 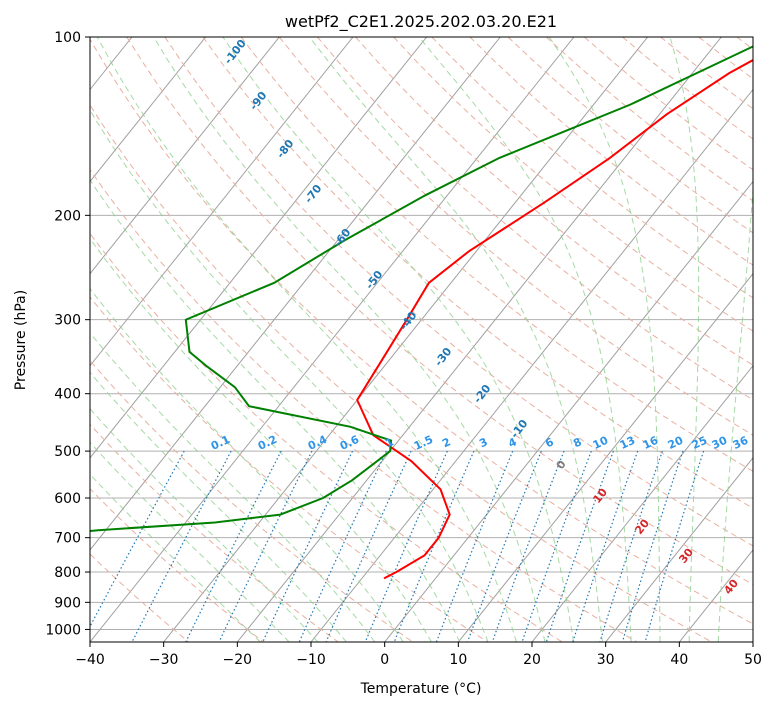 I want to click on x-tick-label: 30, so click(x=606, y=660).